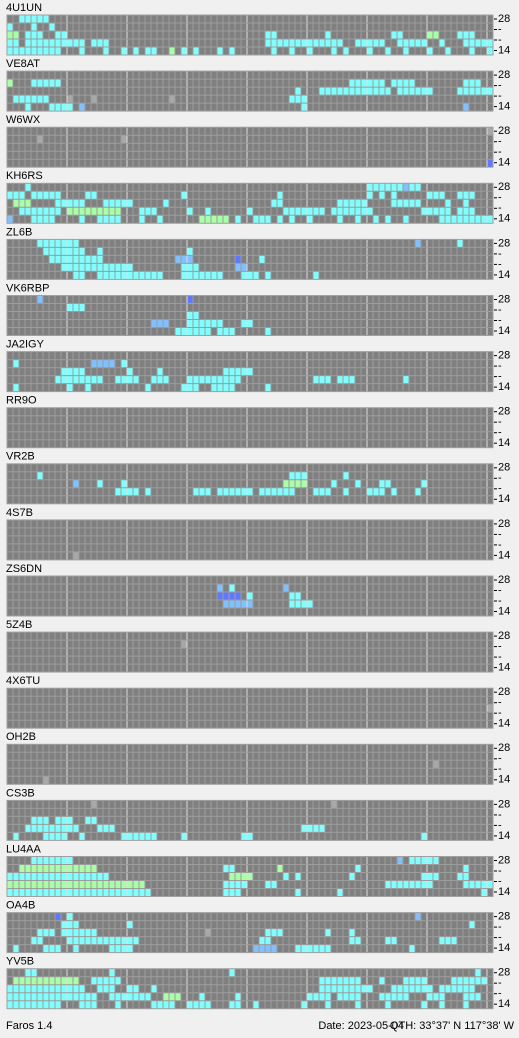 The image size is (519, 1038). What do you see at coordinates (24, 176) in the screenshot?
I see `station-name: KH6RS` at bounding box center [24, 176].